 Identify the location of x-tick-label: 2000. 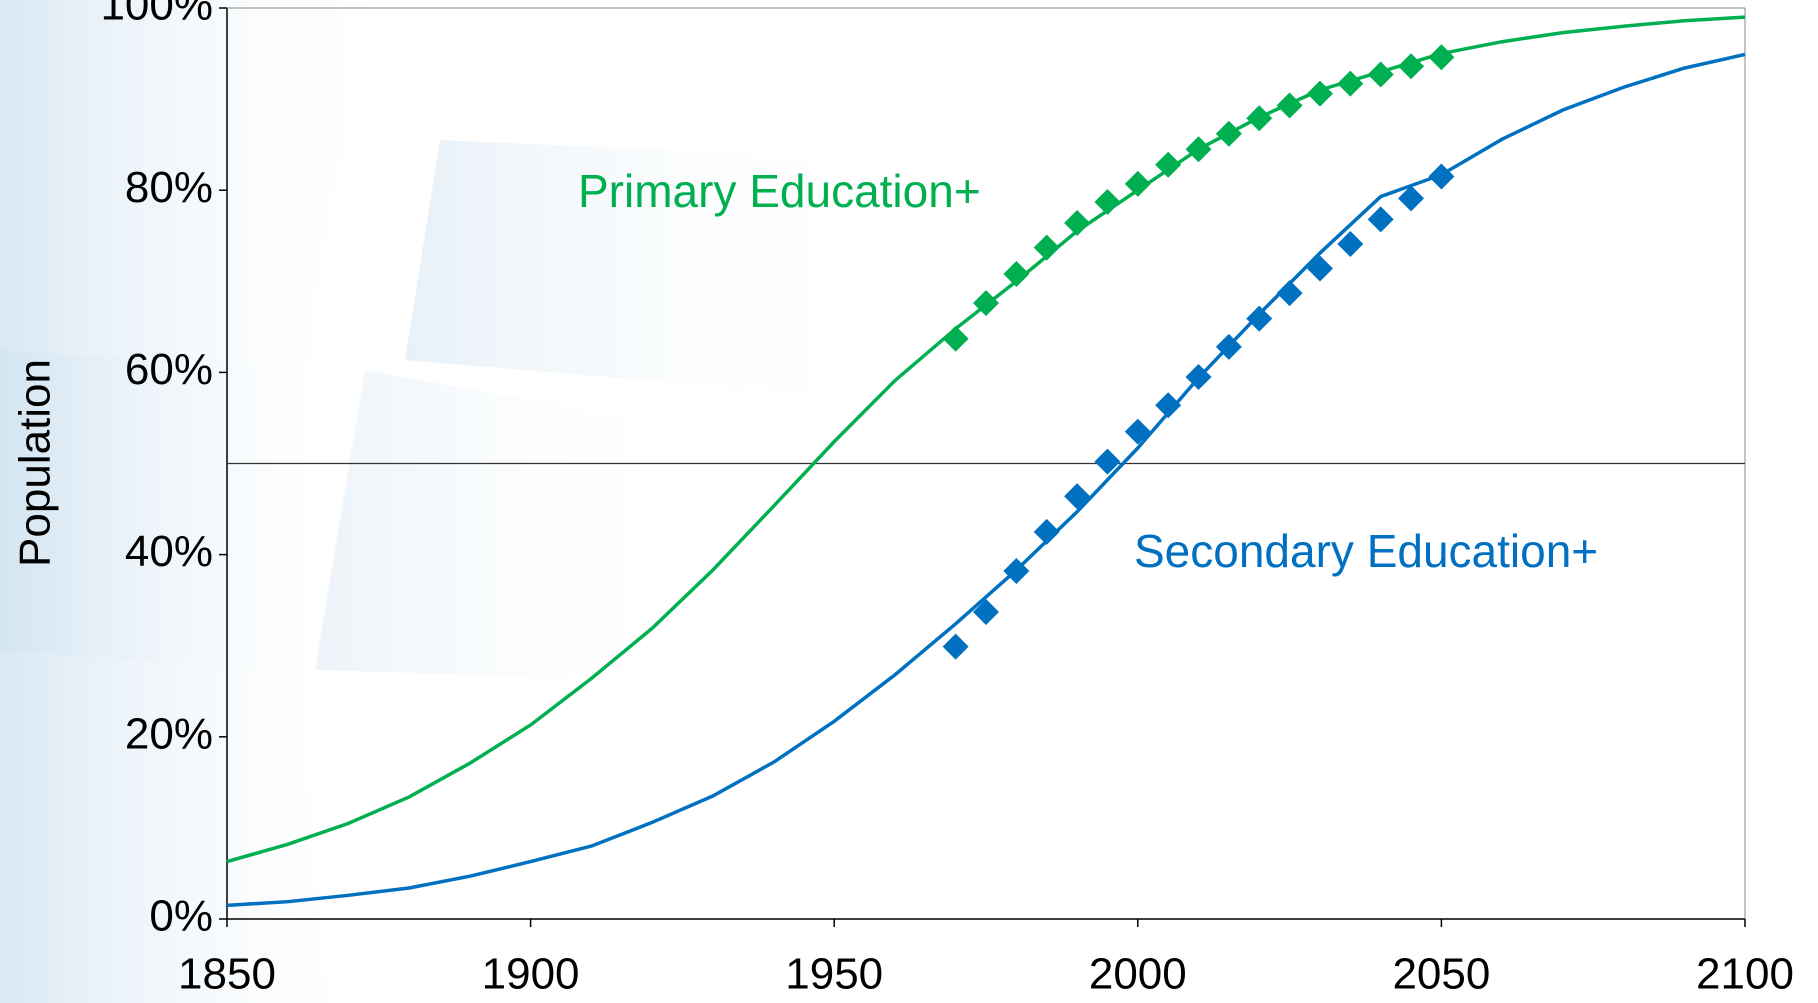
(1138, 974).